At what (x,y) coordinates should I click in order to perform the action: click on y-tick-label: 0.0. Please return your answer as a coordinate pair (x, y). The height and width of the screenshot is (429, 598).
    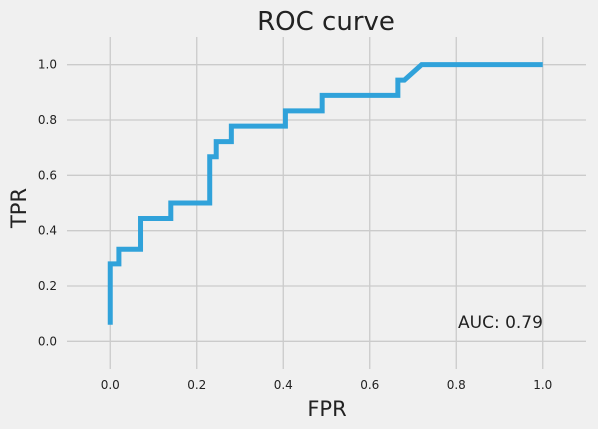
    Looking at the image, I should click on (47, 341).